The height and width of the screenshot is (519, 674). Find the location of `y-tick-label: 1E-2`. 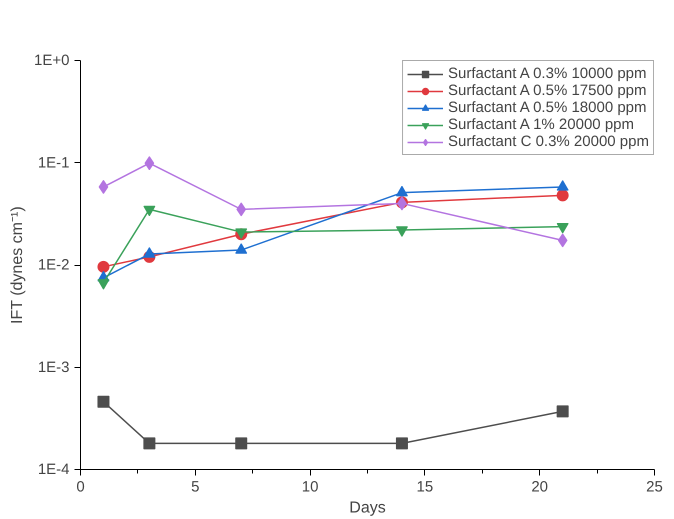

y-tick-label: 1E-2 is located at coordinates (54, 265).